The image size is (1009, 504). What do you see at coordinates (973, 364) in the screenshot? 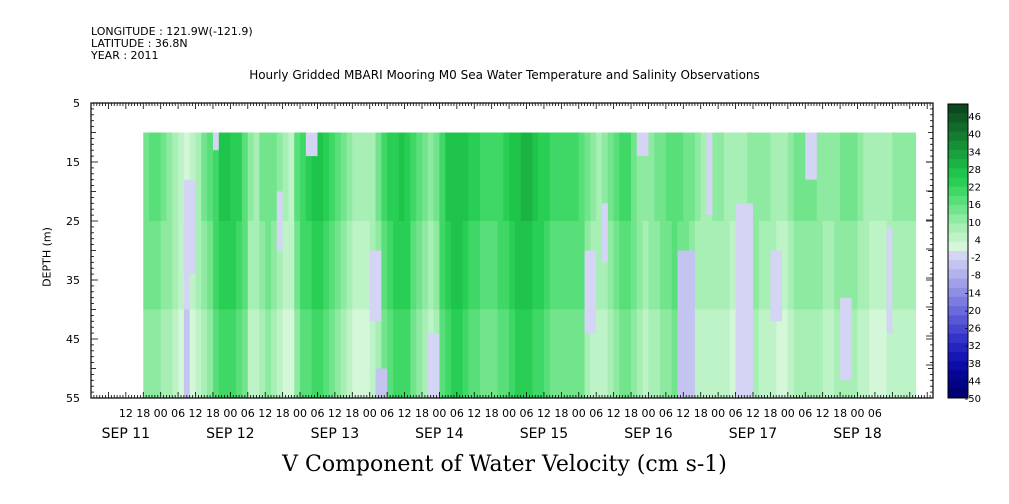
I see `colorbar-label: -38` at bounding box center [973, 364].